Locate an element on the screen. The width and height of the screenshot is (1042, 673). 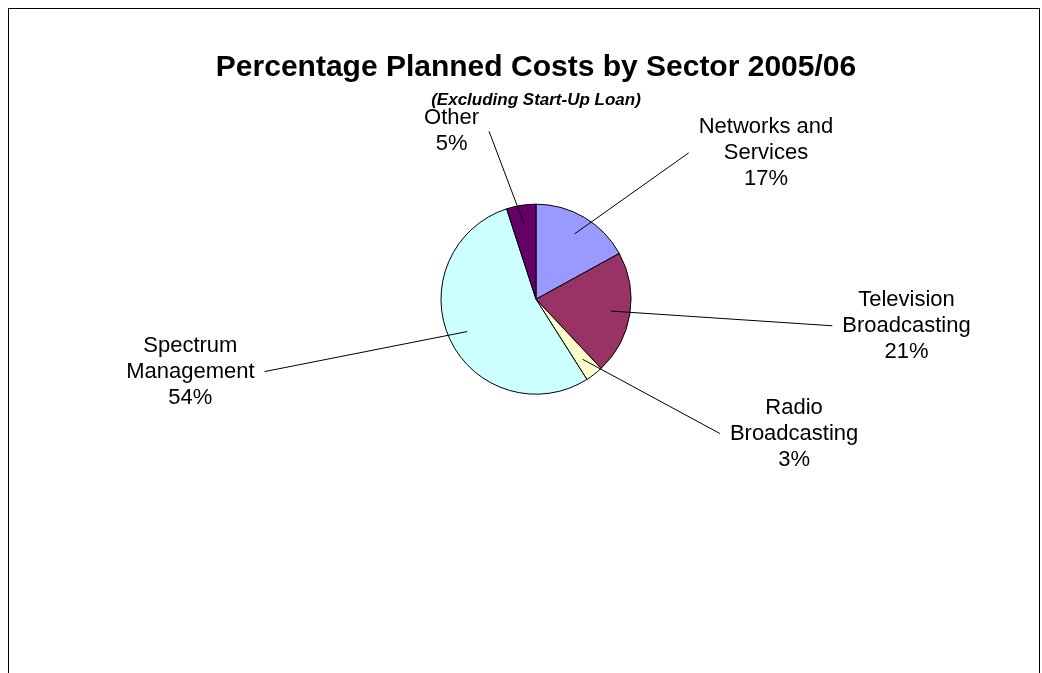
slice-label: Radio Broadcasting is located at coordinates (794, 419).